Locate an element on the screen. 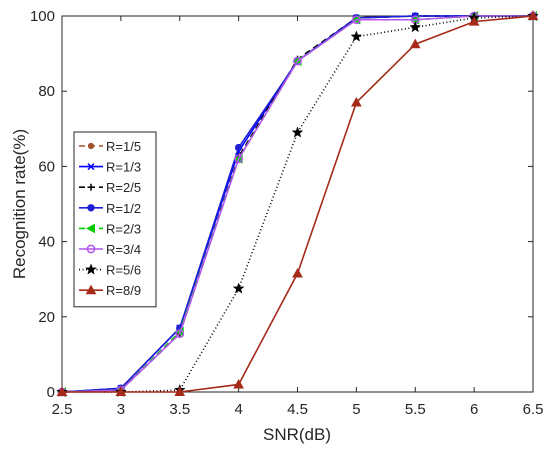 Image resolution: width=550 pixels, height=449 pixels. legend-label: R=1/5 is located at coordinates (123, 146).